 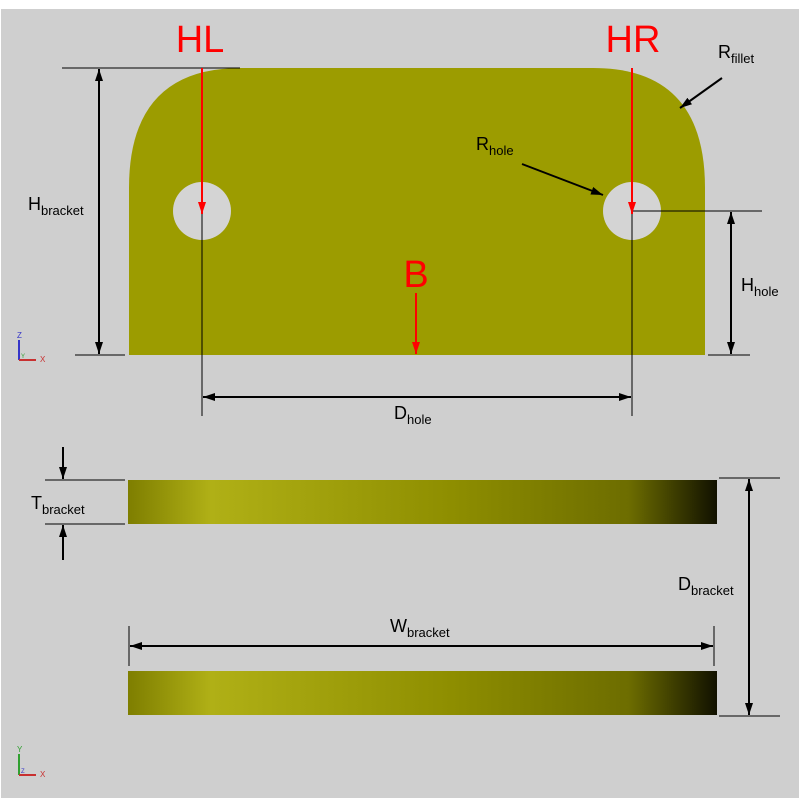 I want to click on h-bracket-label: Hbracket, so click(x=56, y=206).